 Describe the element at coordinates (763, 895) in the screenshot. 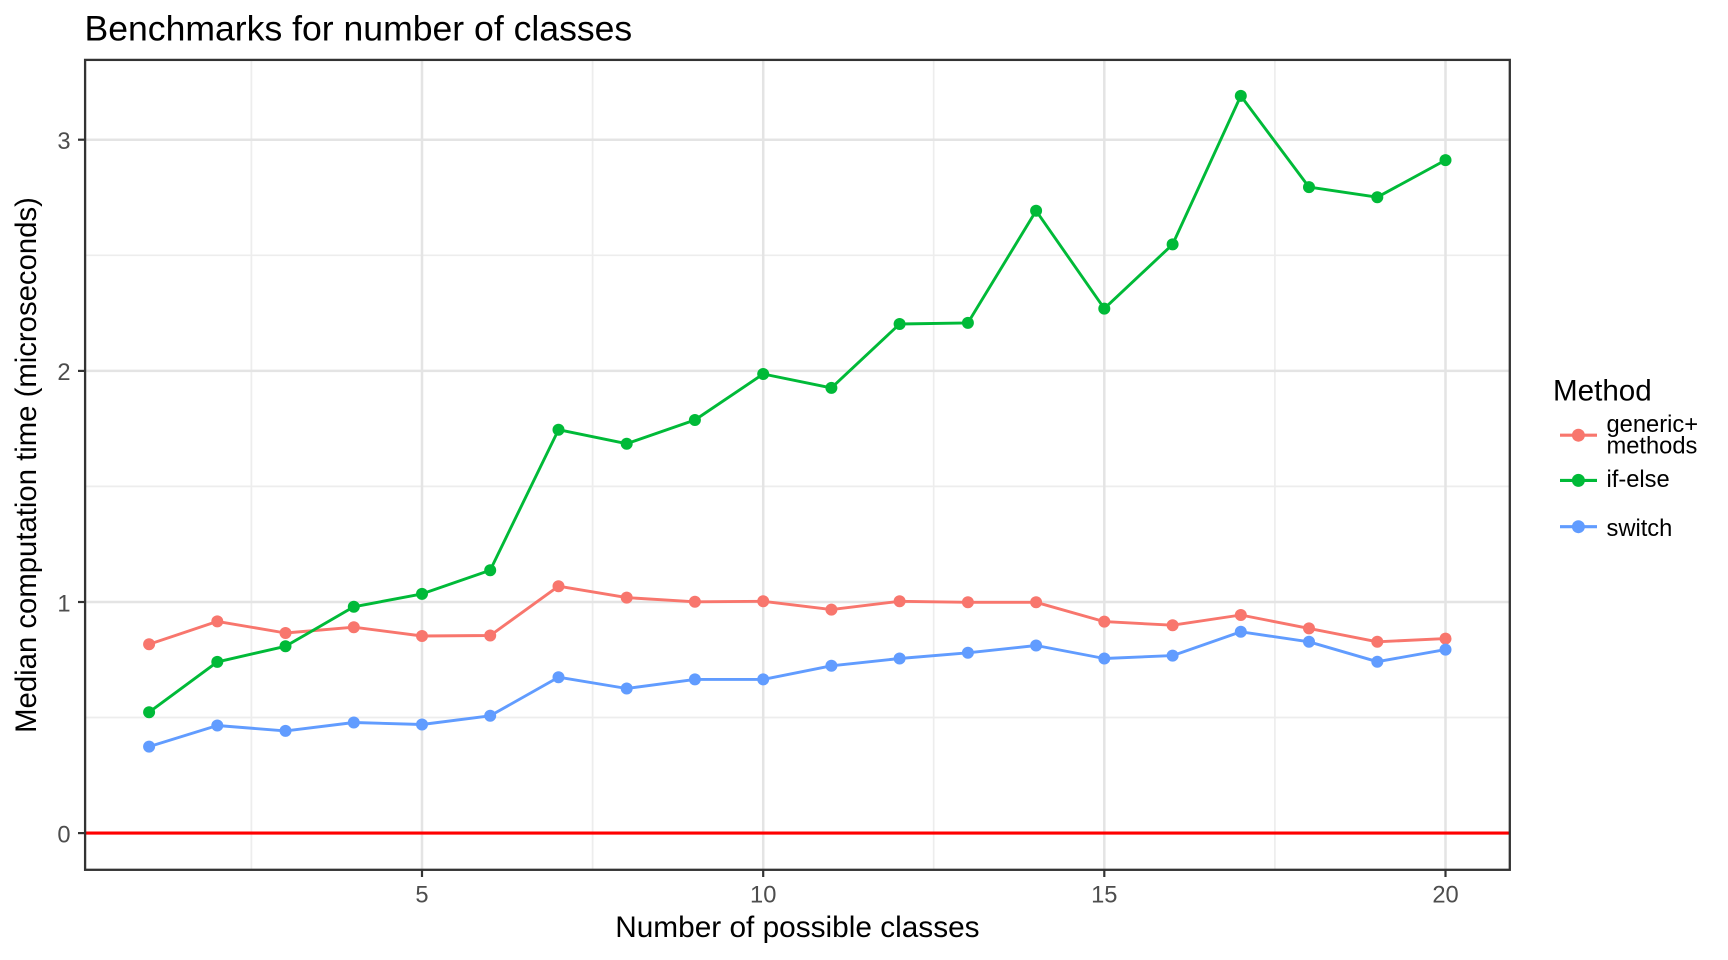

I see `svg-text: 10` at that location.